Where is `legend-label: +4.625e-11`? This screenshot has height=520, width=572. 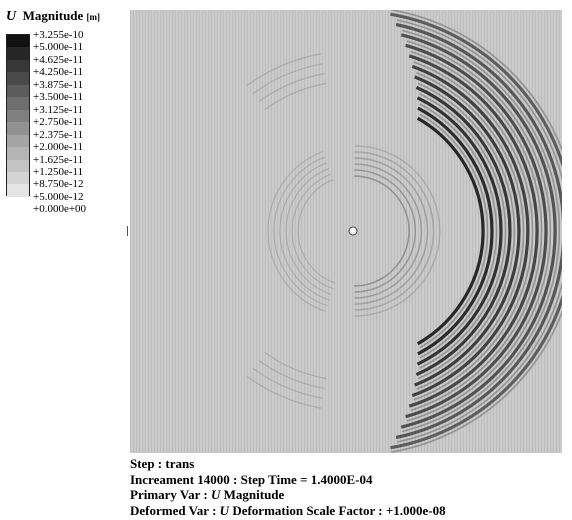 legend-label: +4.625e-11 is located at coordinates (58, 59).